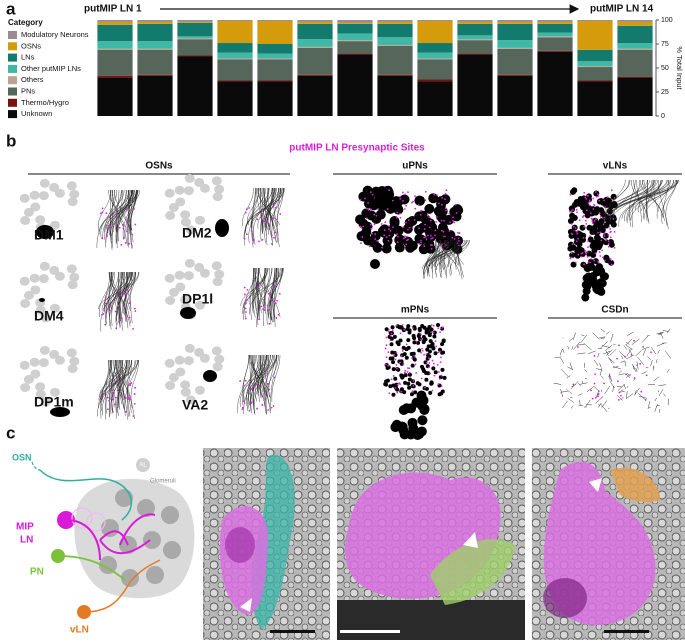 This screenshot has width=685, height=642. What do you see at coordinates (641, 204) in the screenshot?
I see `neuron-fibers` at bounding box center [641, 204].